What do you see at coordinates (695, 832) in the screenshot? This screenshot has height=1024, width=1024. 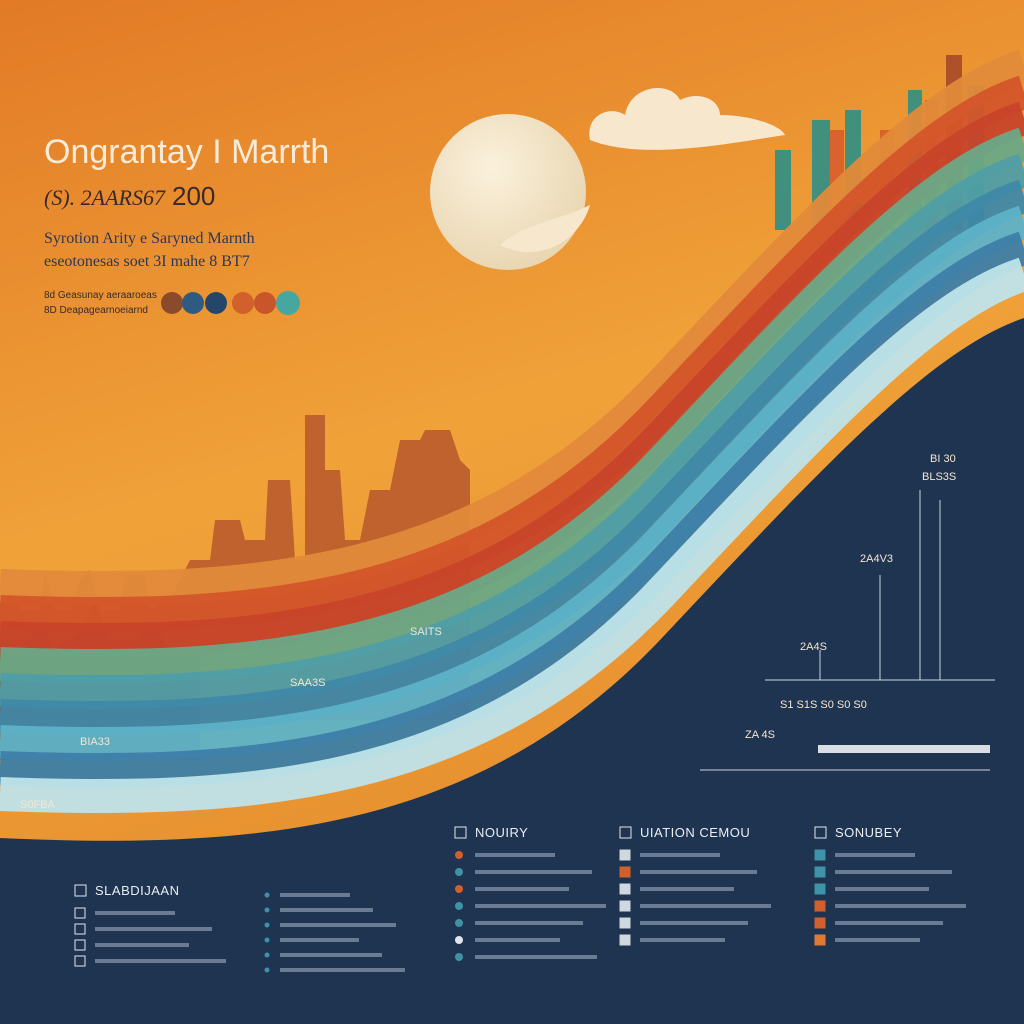 I see `panel-title: UIATION CEMOU` at bounding box center [695, 832].